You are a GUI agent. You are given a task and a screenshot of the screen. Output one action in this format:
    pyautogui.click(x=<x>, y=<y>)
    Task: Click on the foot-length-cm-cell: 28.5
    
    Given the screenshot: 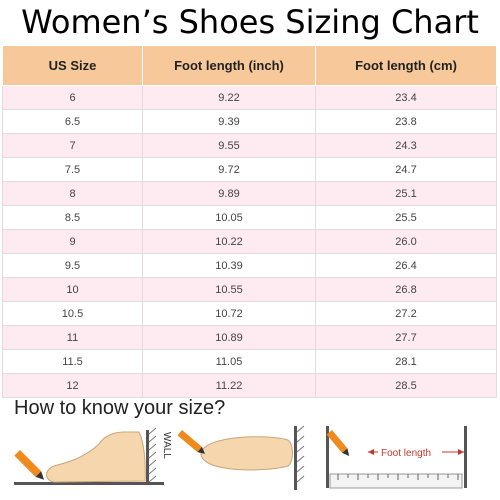 What is the action you would take?
    pyautogui.click(x=406, y=385)
    